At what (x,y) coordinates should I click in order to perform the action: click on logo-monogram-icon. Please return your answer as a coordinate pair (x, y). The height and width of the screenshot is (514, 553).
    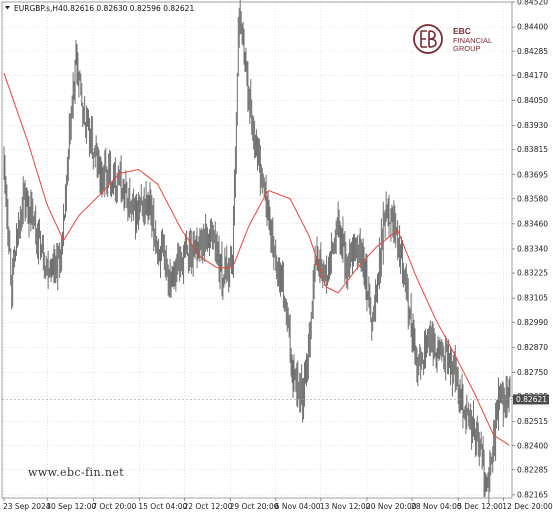
    Looking at the image, I should click on (428, 39).